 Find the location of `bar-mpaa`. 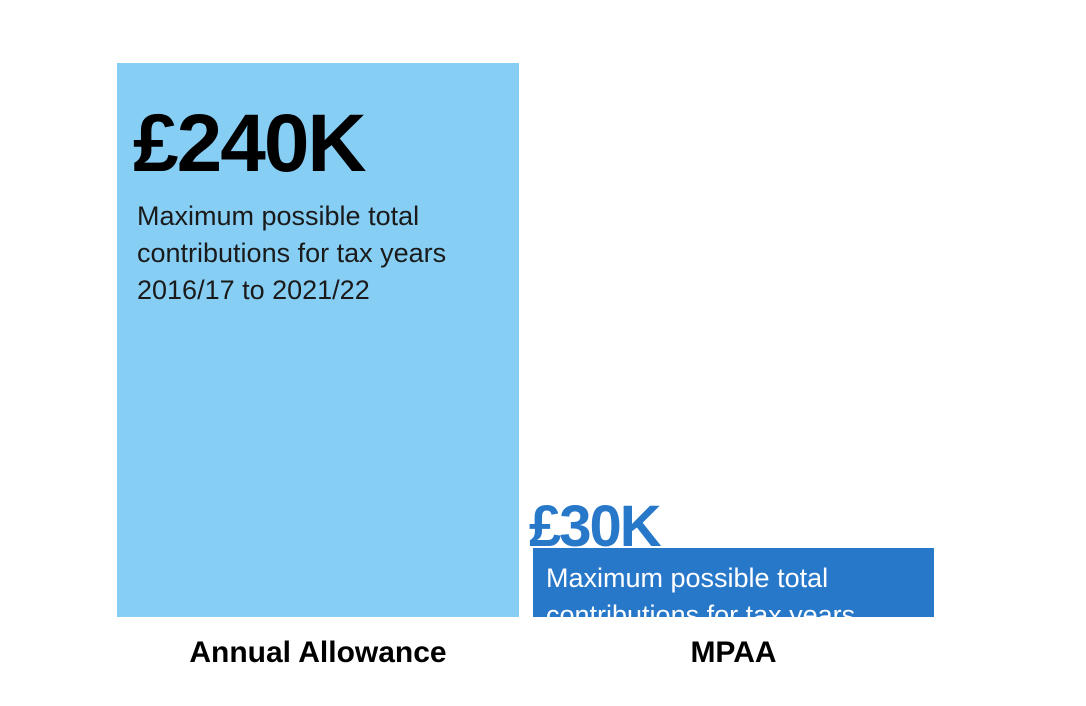

bar-mpaa is located at coordinates (733, 582).